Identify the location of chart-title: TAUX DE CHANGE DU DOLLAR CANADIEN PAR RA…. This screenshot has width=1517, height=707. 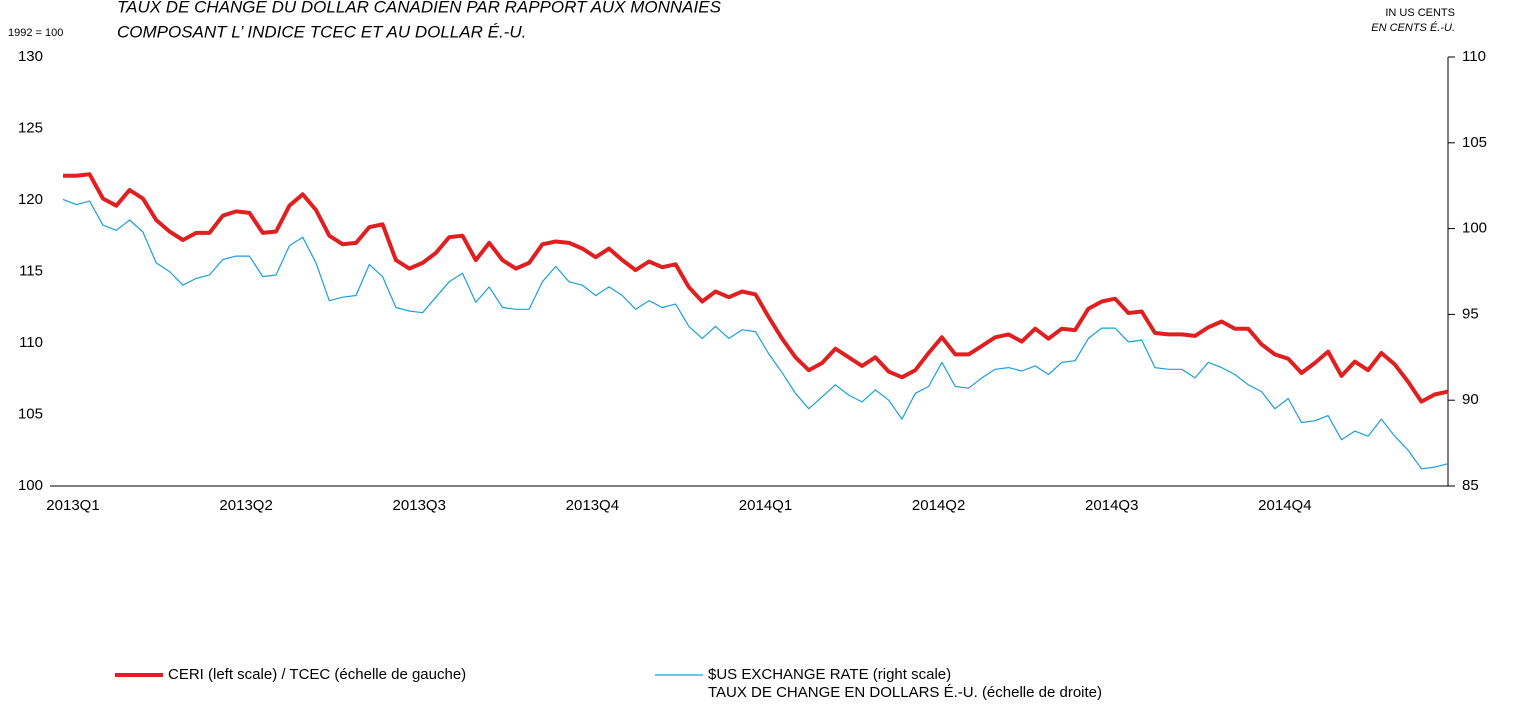
(419, 8).